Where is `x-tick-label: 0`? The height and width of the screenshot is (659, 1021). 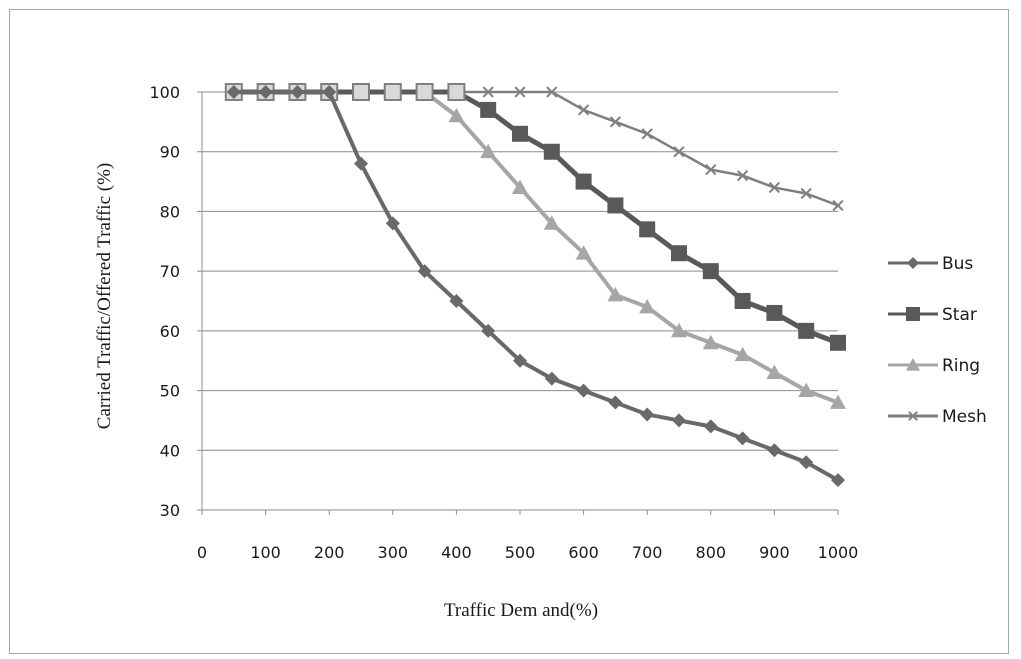 x-tick-label: 0 is located at coordinates (202, 552).